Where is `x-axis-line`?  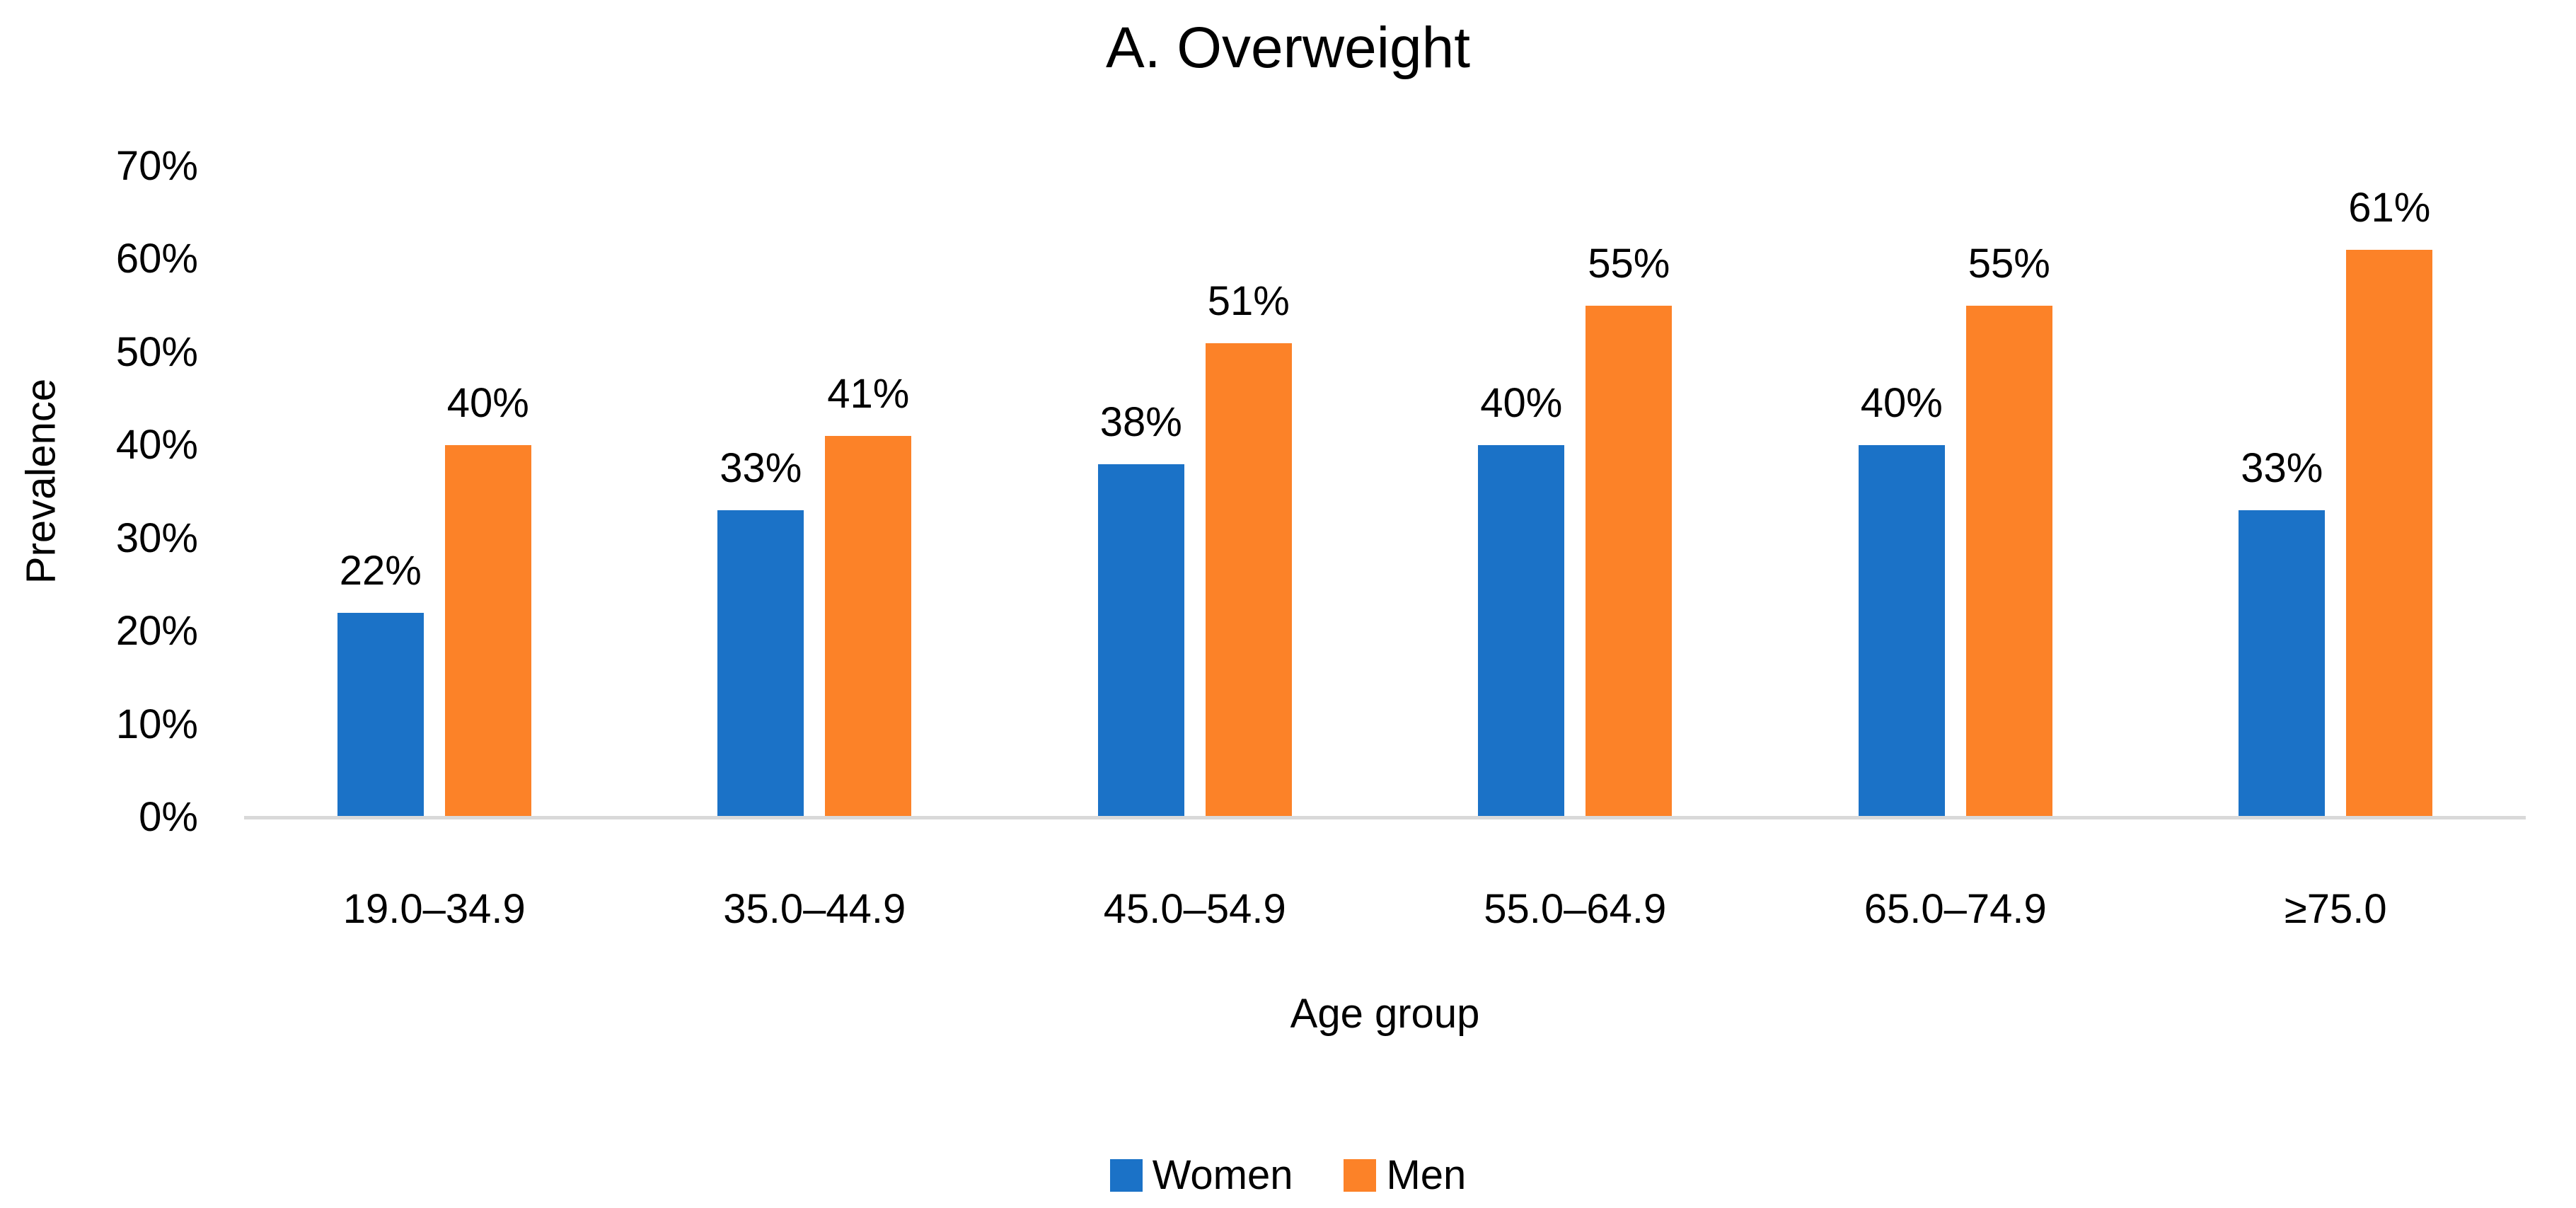 x-axis-line is located at coordinates (1385, 817).